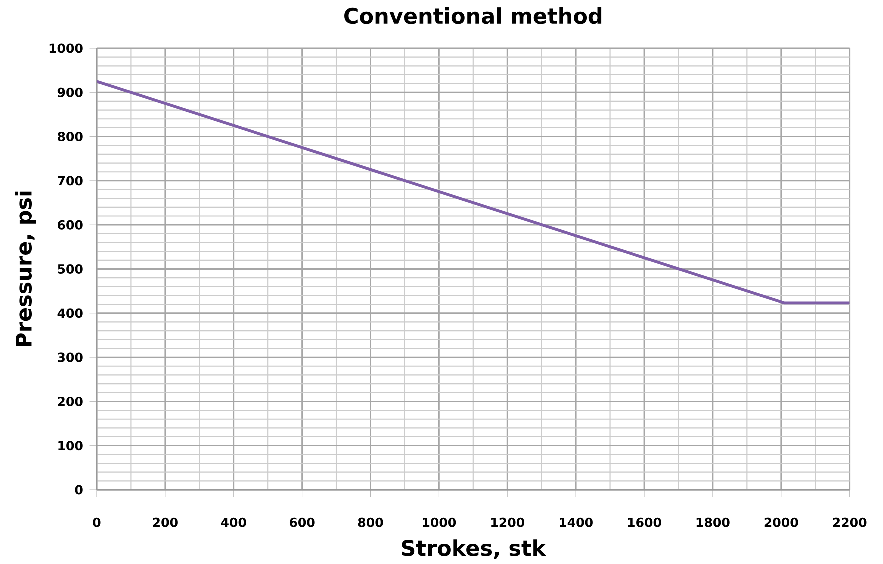  What do you see at coordinates (850, 523) in the screenshot?
I see `x-tick-label: 2200` at bounding box center [850, 523].